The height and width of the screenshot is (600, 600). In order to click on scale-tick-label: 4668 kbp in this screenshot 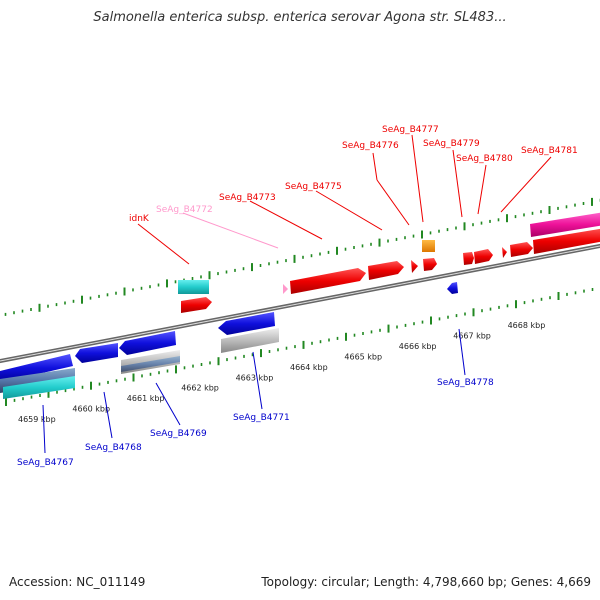, I will do `click(527, 325)`.